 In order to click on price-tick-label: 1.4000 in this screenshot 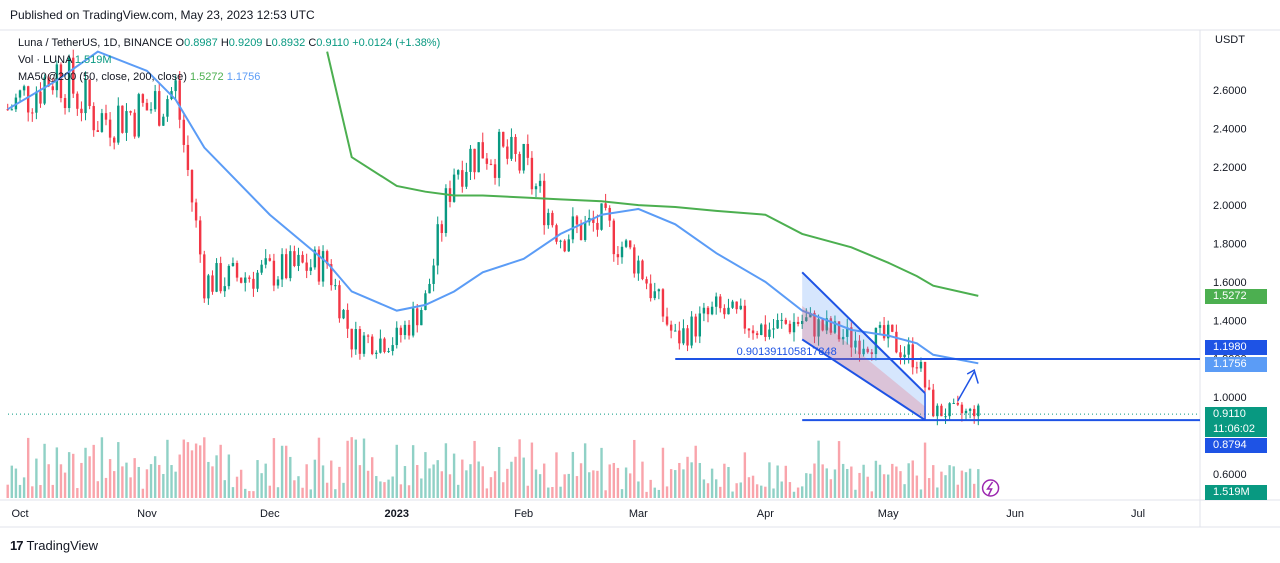, I will do `click(1230, 321)`.